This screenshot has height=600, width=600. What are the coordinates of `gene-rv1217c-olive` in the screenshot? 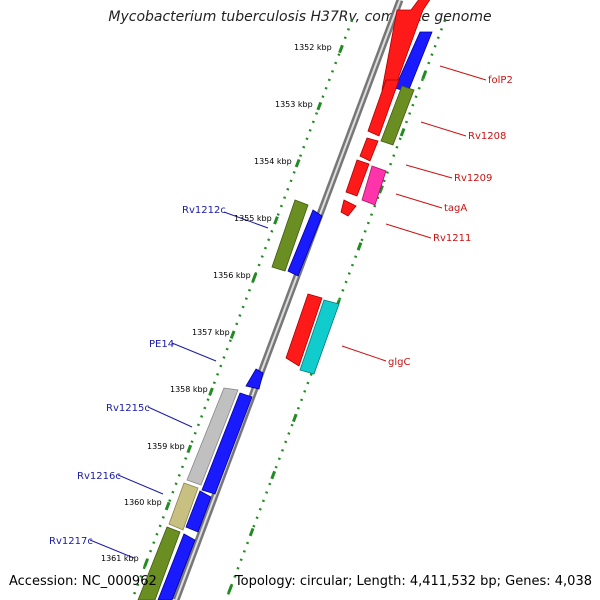 It's located at (159, 563).